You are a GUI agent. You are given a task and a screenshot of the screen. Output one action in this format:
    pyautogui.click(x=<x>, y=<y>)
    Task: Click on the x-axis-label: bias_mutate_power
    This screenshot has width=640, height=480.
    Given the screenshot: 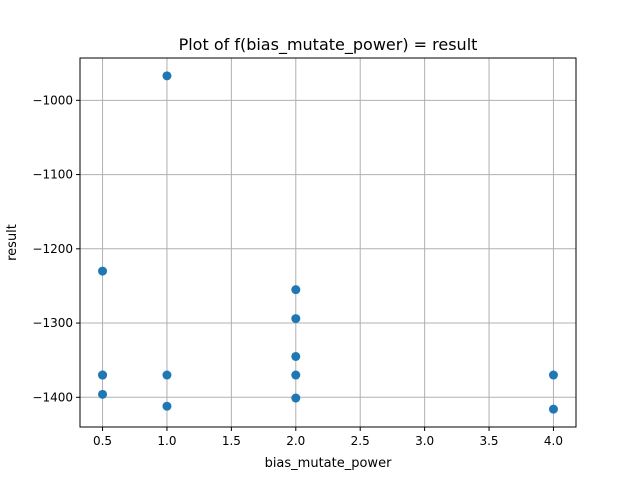 What is the action you would take?
    pyautogui.click(x=329, y=463)
    